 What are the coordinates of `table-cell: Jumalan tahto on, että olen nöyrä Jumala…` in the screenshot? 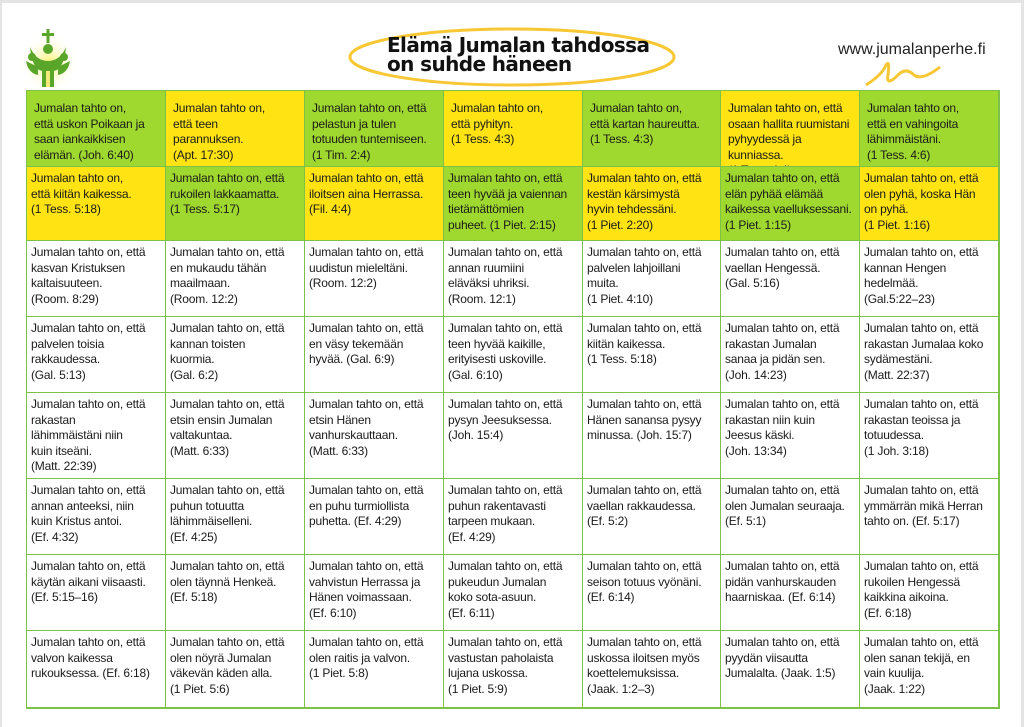 It's located at (235, 669).